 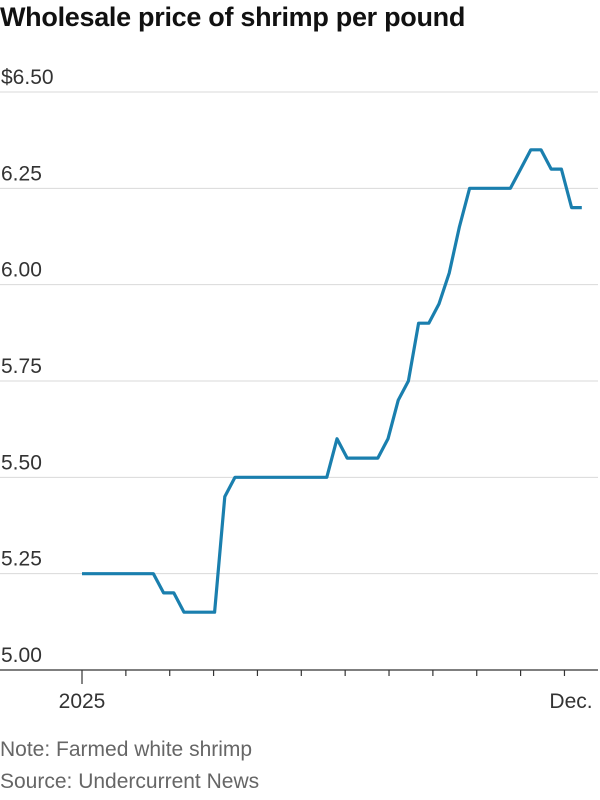 I want to click on y-tick-label: 5.25, so click(x=21, y=559).